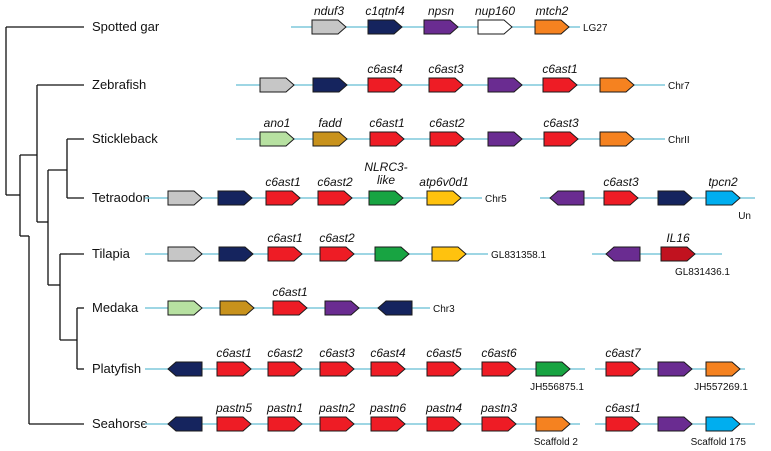 The width and height of the screenshot is (771, 451). I want to click on gene-label-pastn3: pastn3, so click(498, 408).